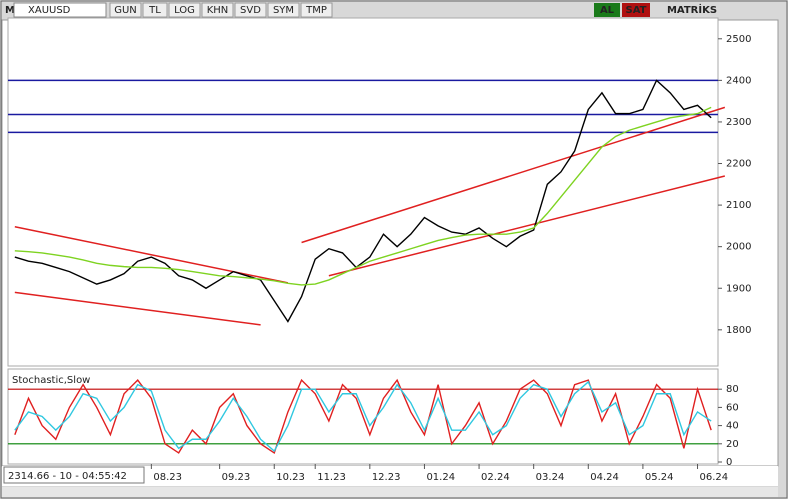 The height and width of the screenshot is (499, 788). What do you see at coordinates (692, 9) in the screenshot?
I see `brand: MATRİKS` at bounding box center [692, 9].